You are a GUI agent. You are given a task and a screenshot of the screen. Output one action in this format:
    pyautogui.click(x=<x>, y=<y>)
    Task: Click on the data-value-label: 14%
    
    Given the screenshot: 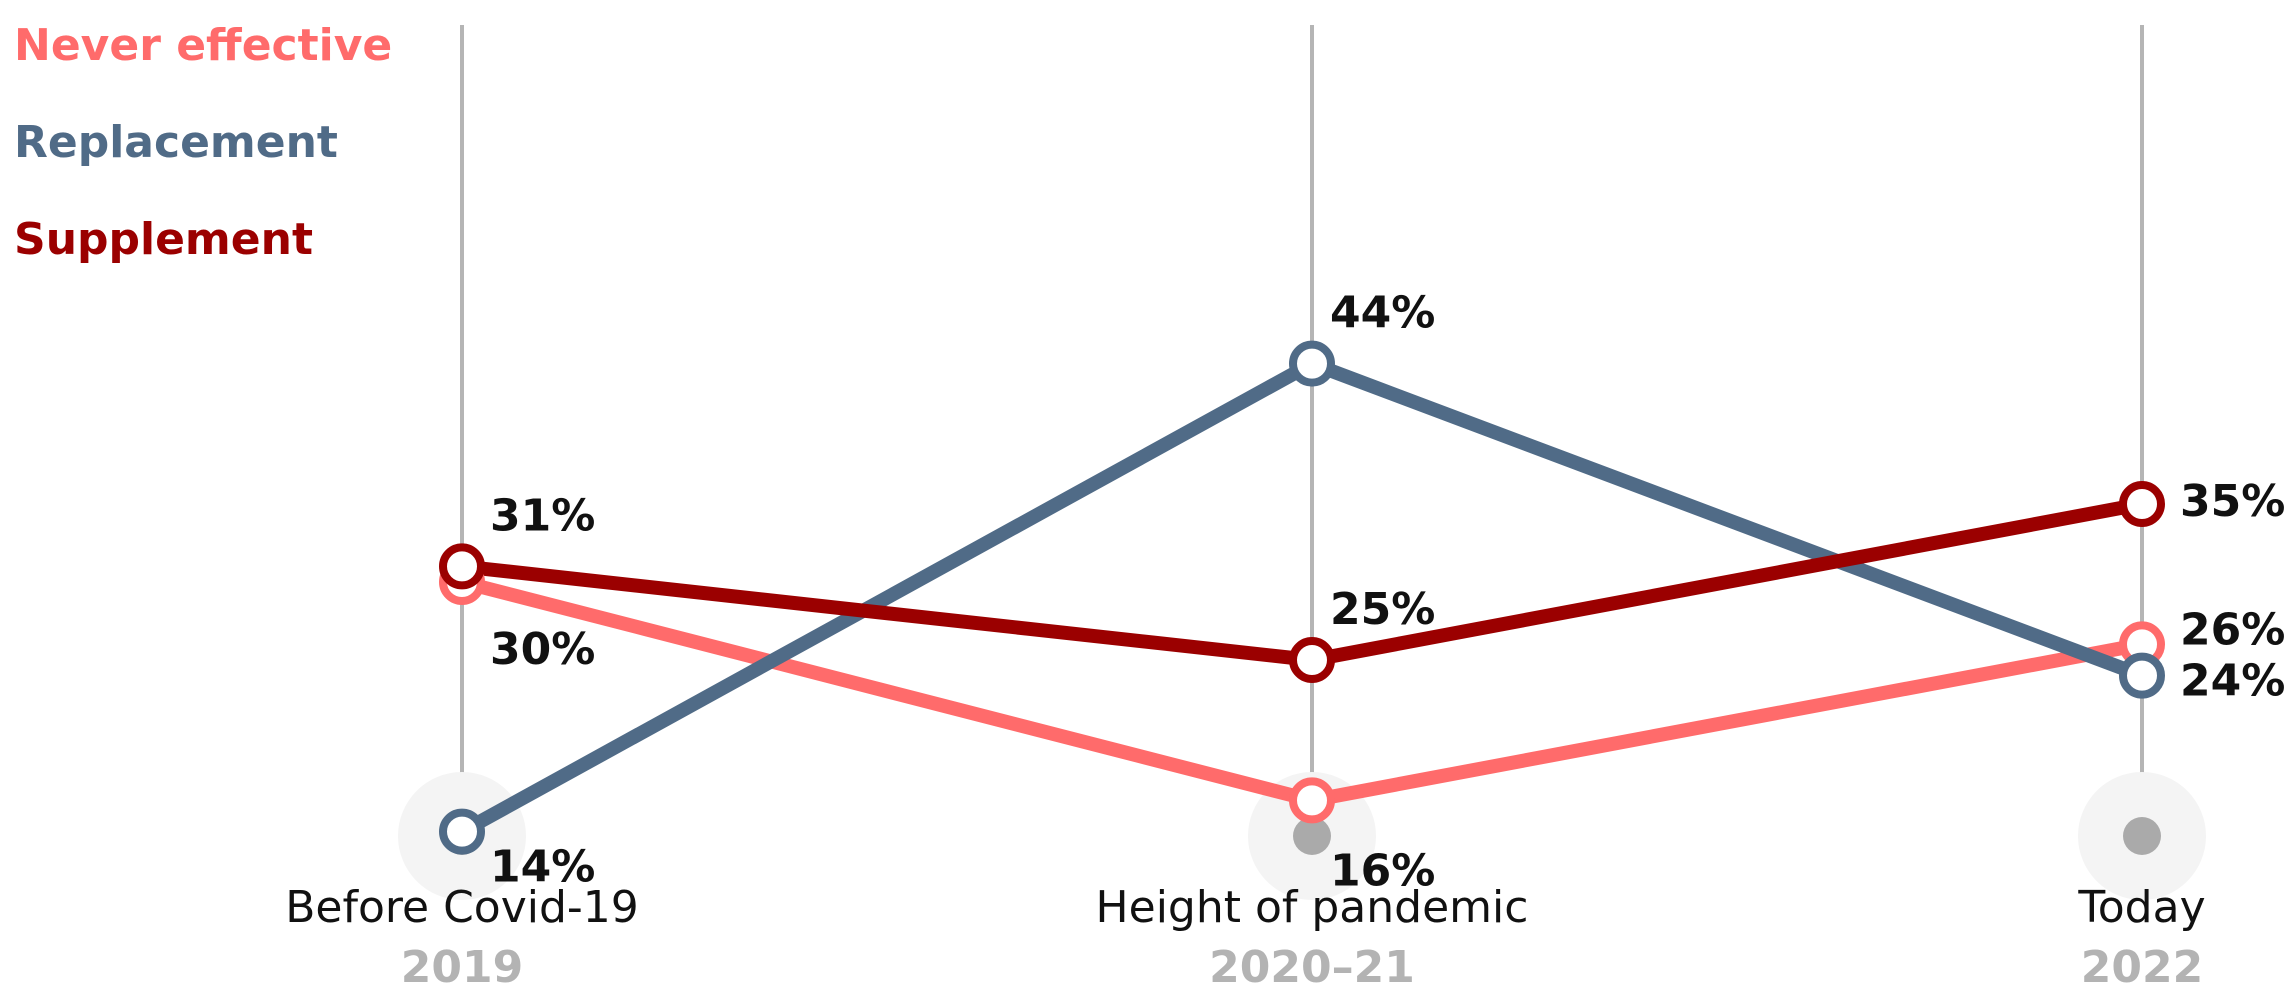 What is the action you would take?
    pyautogui.click(x=542, y=867)
    